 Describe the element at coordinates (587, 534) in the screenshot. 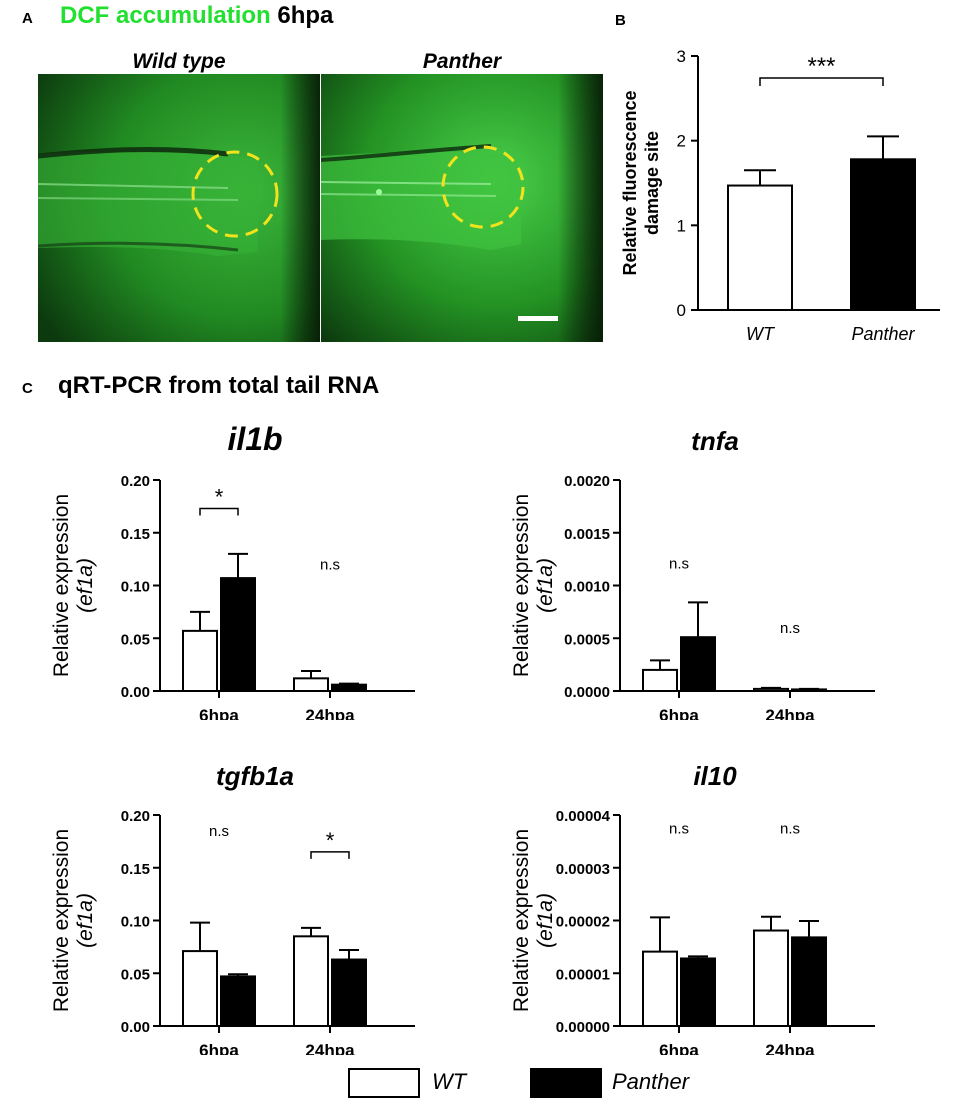

I see `y-tick-label: 0.0015` at that location.